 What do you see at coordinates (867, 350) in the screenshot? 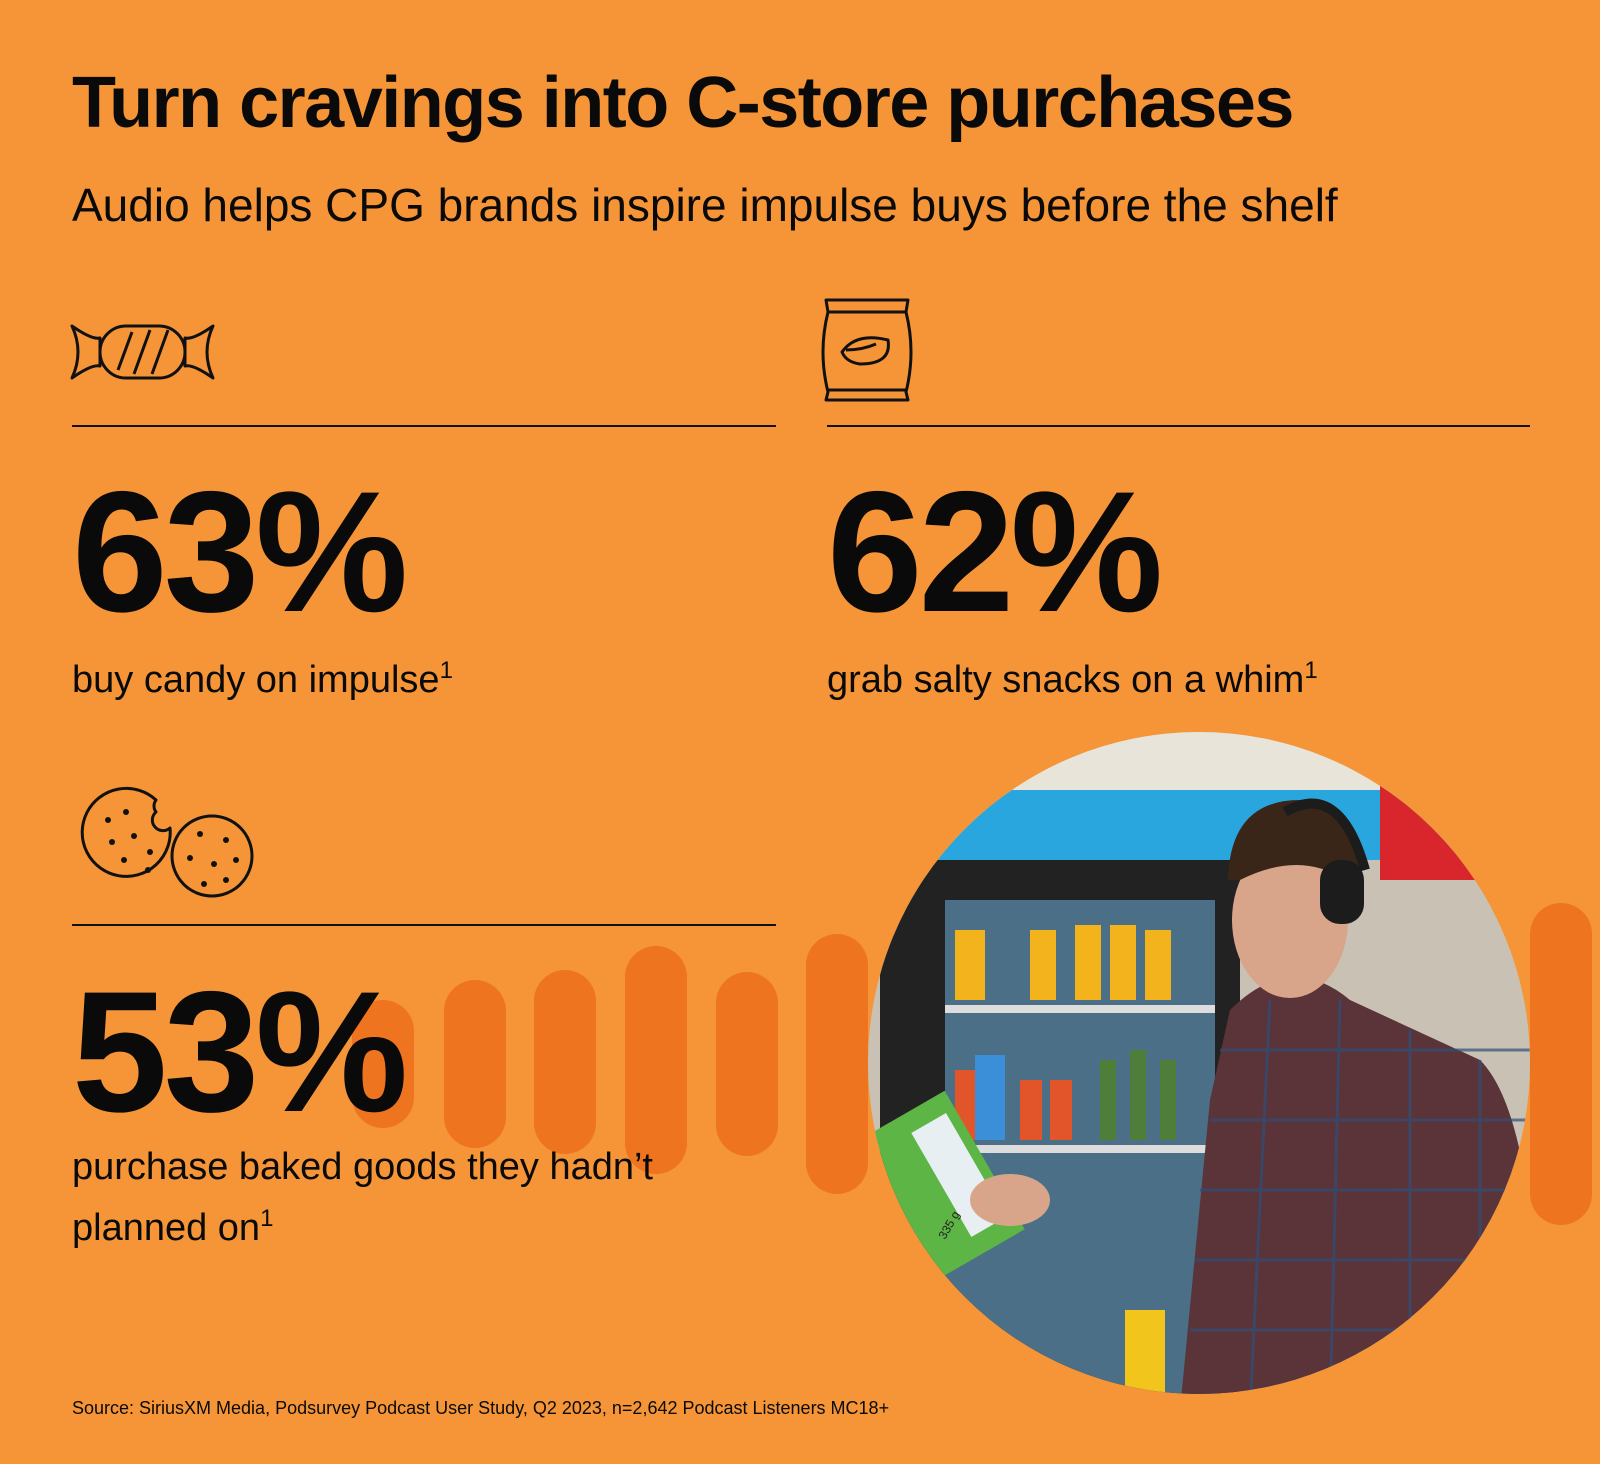
I see `chips-icon` at bounding box center [867, 350].